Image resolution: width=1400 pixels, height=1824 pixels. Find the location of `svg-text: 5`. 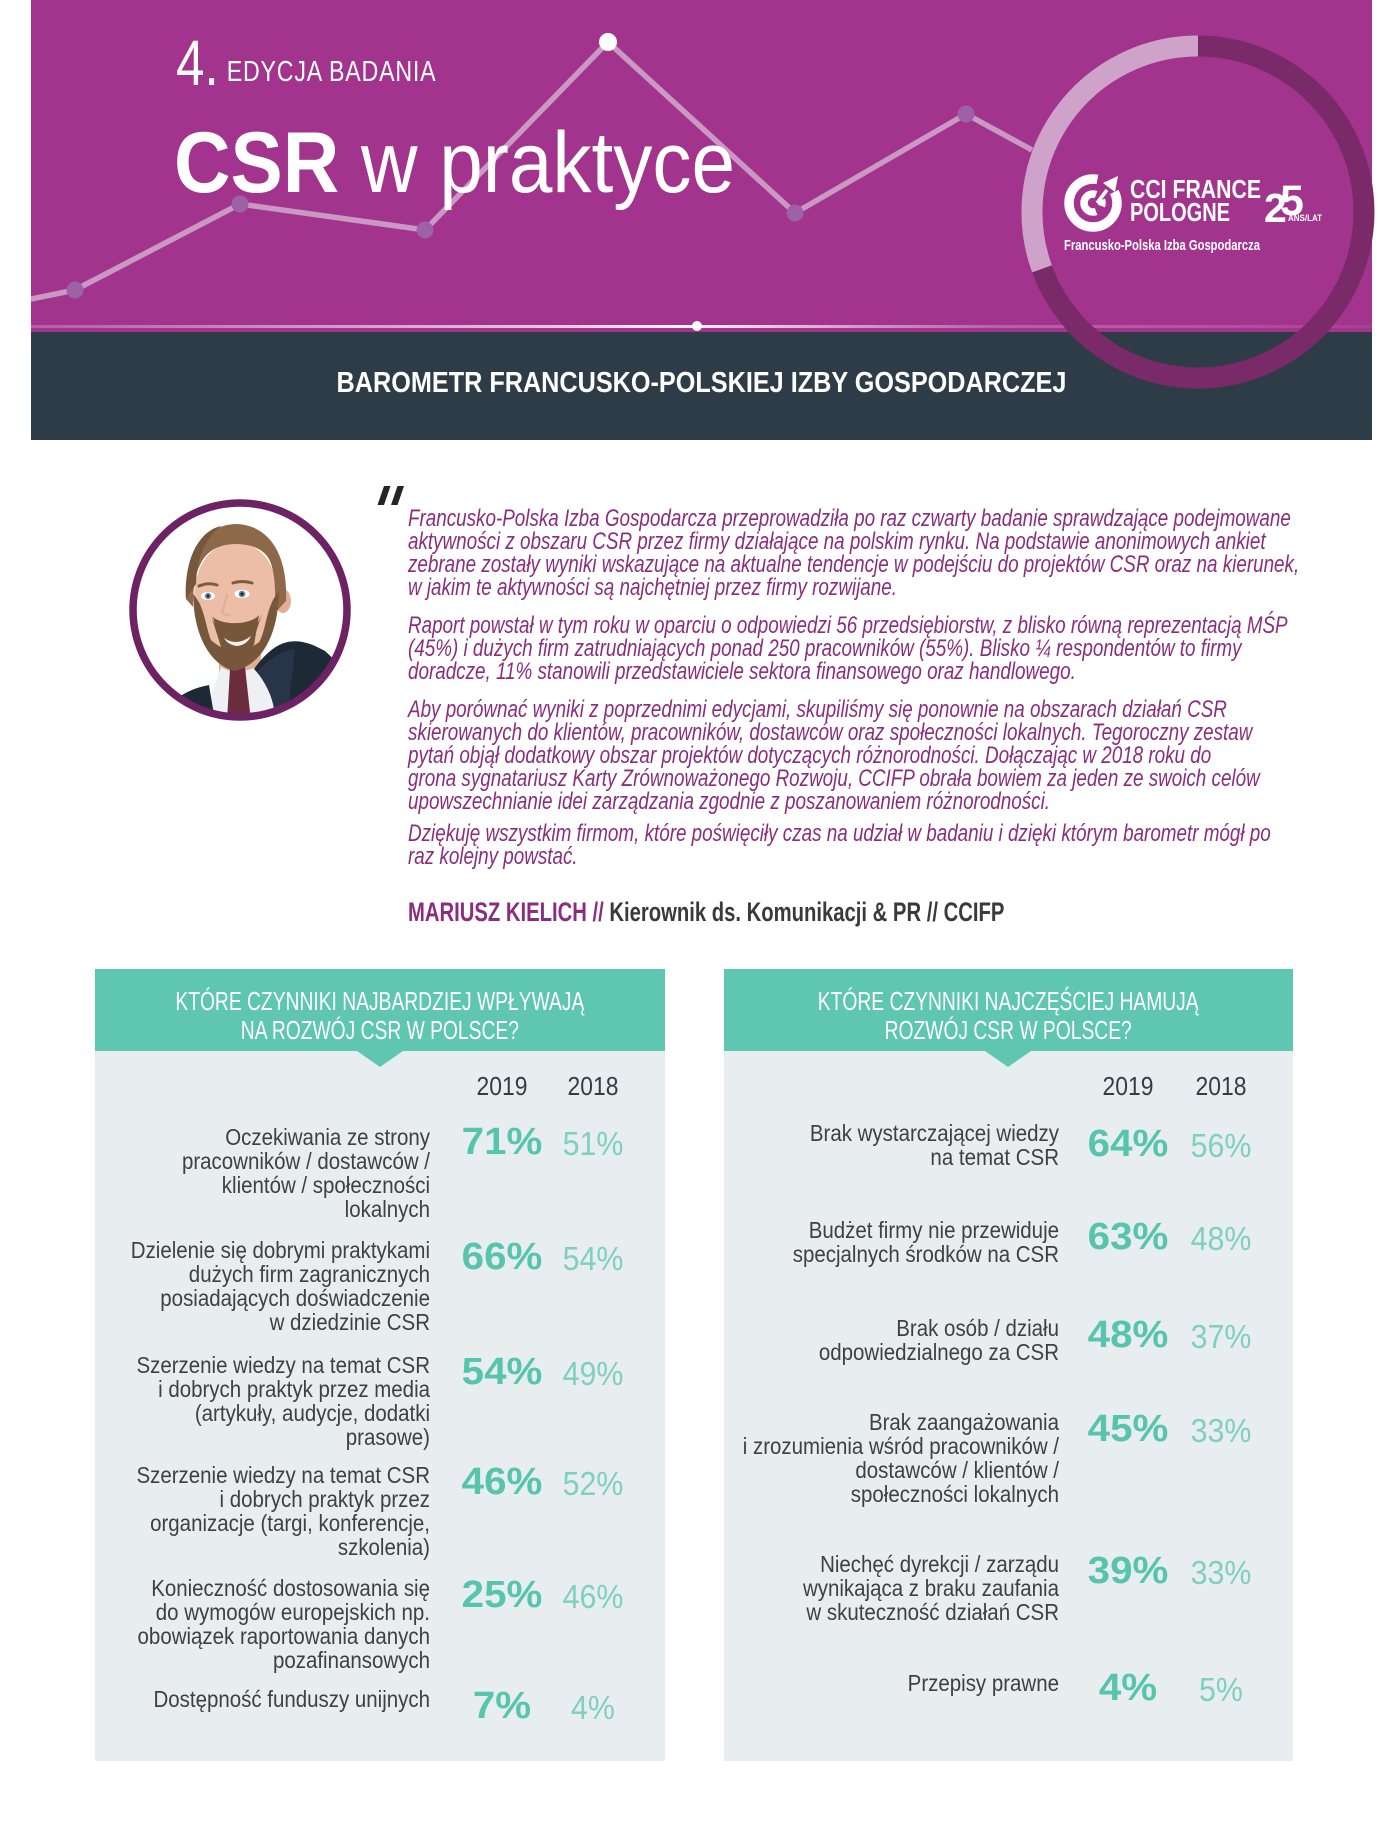

svg-text: 5 is located at coordinates (1292, 201).